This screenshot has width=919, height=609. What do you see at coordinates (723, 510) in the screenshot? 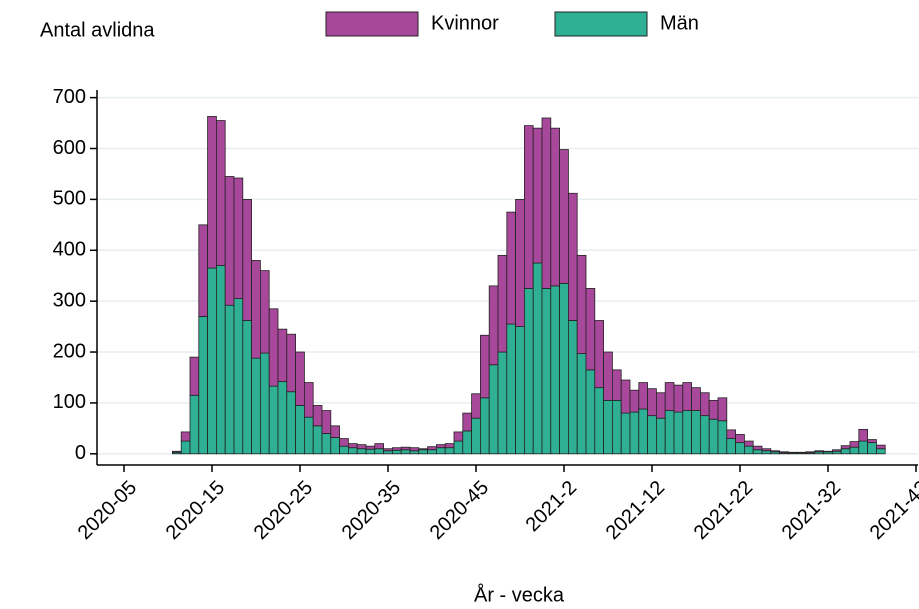
I see `x-tick-label: 2021-22` at bounding box center [723, 510].